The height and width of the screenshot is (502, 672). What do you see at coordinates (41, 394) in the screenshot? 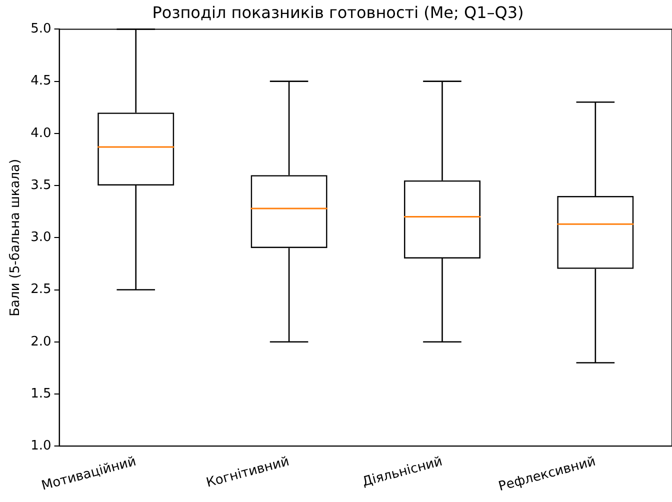
I see `y-tick-label: 1.5` at bounding box center [41, 394].